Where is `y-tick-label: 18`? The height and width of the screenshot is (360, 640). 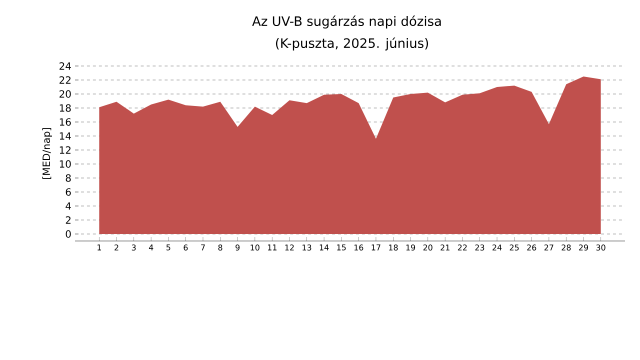 y-tick-label: 18 is located at coordinates (65, 108).